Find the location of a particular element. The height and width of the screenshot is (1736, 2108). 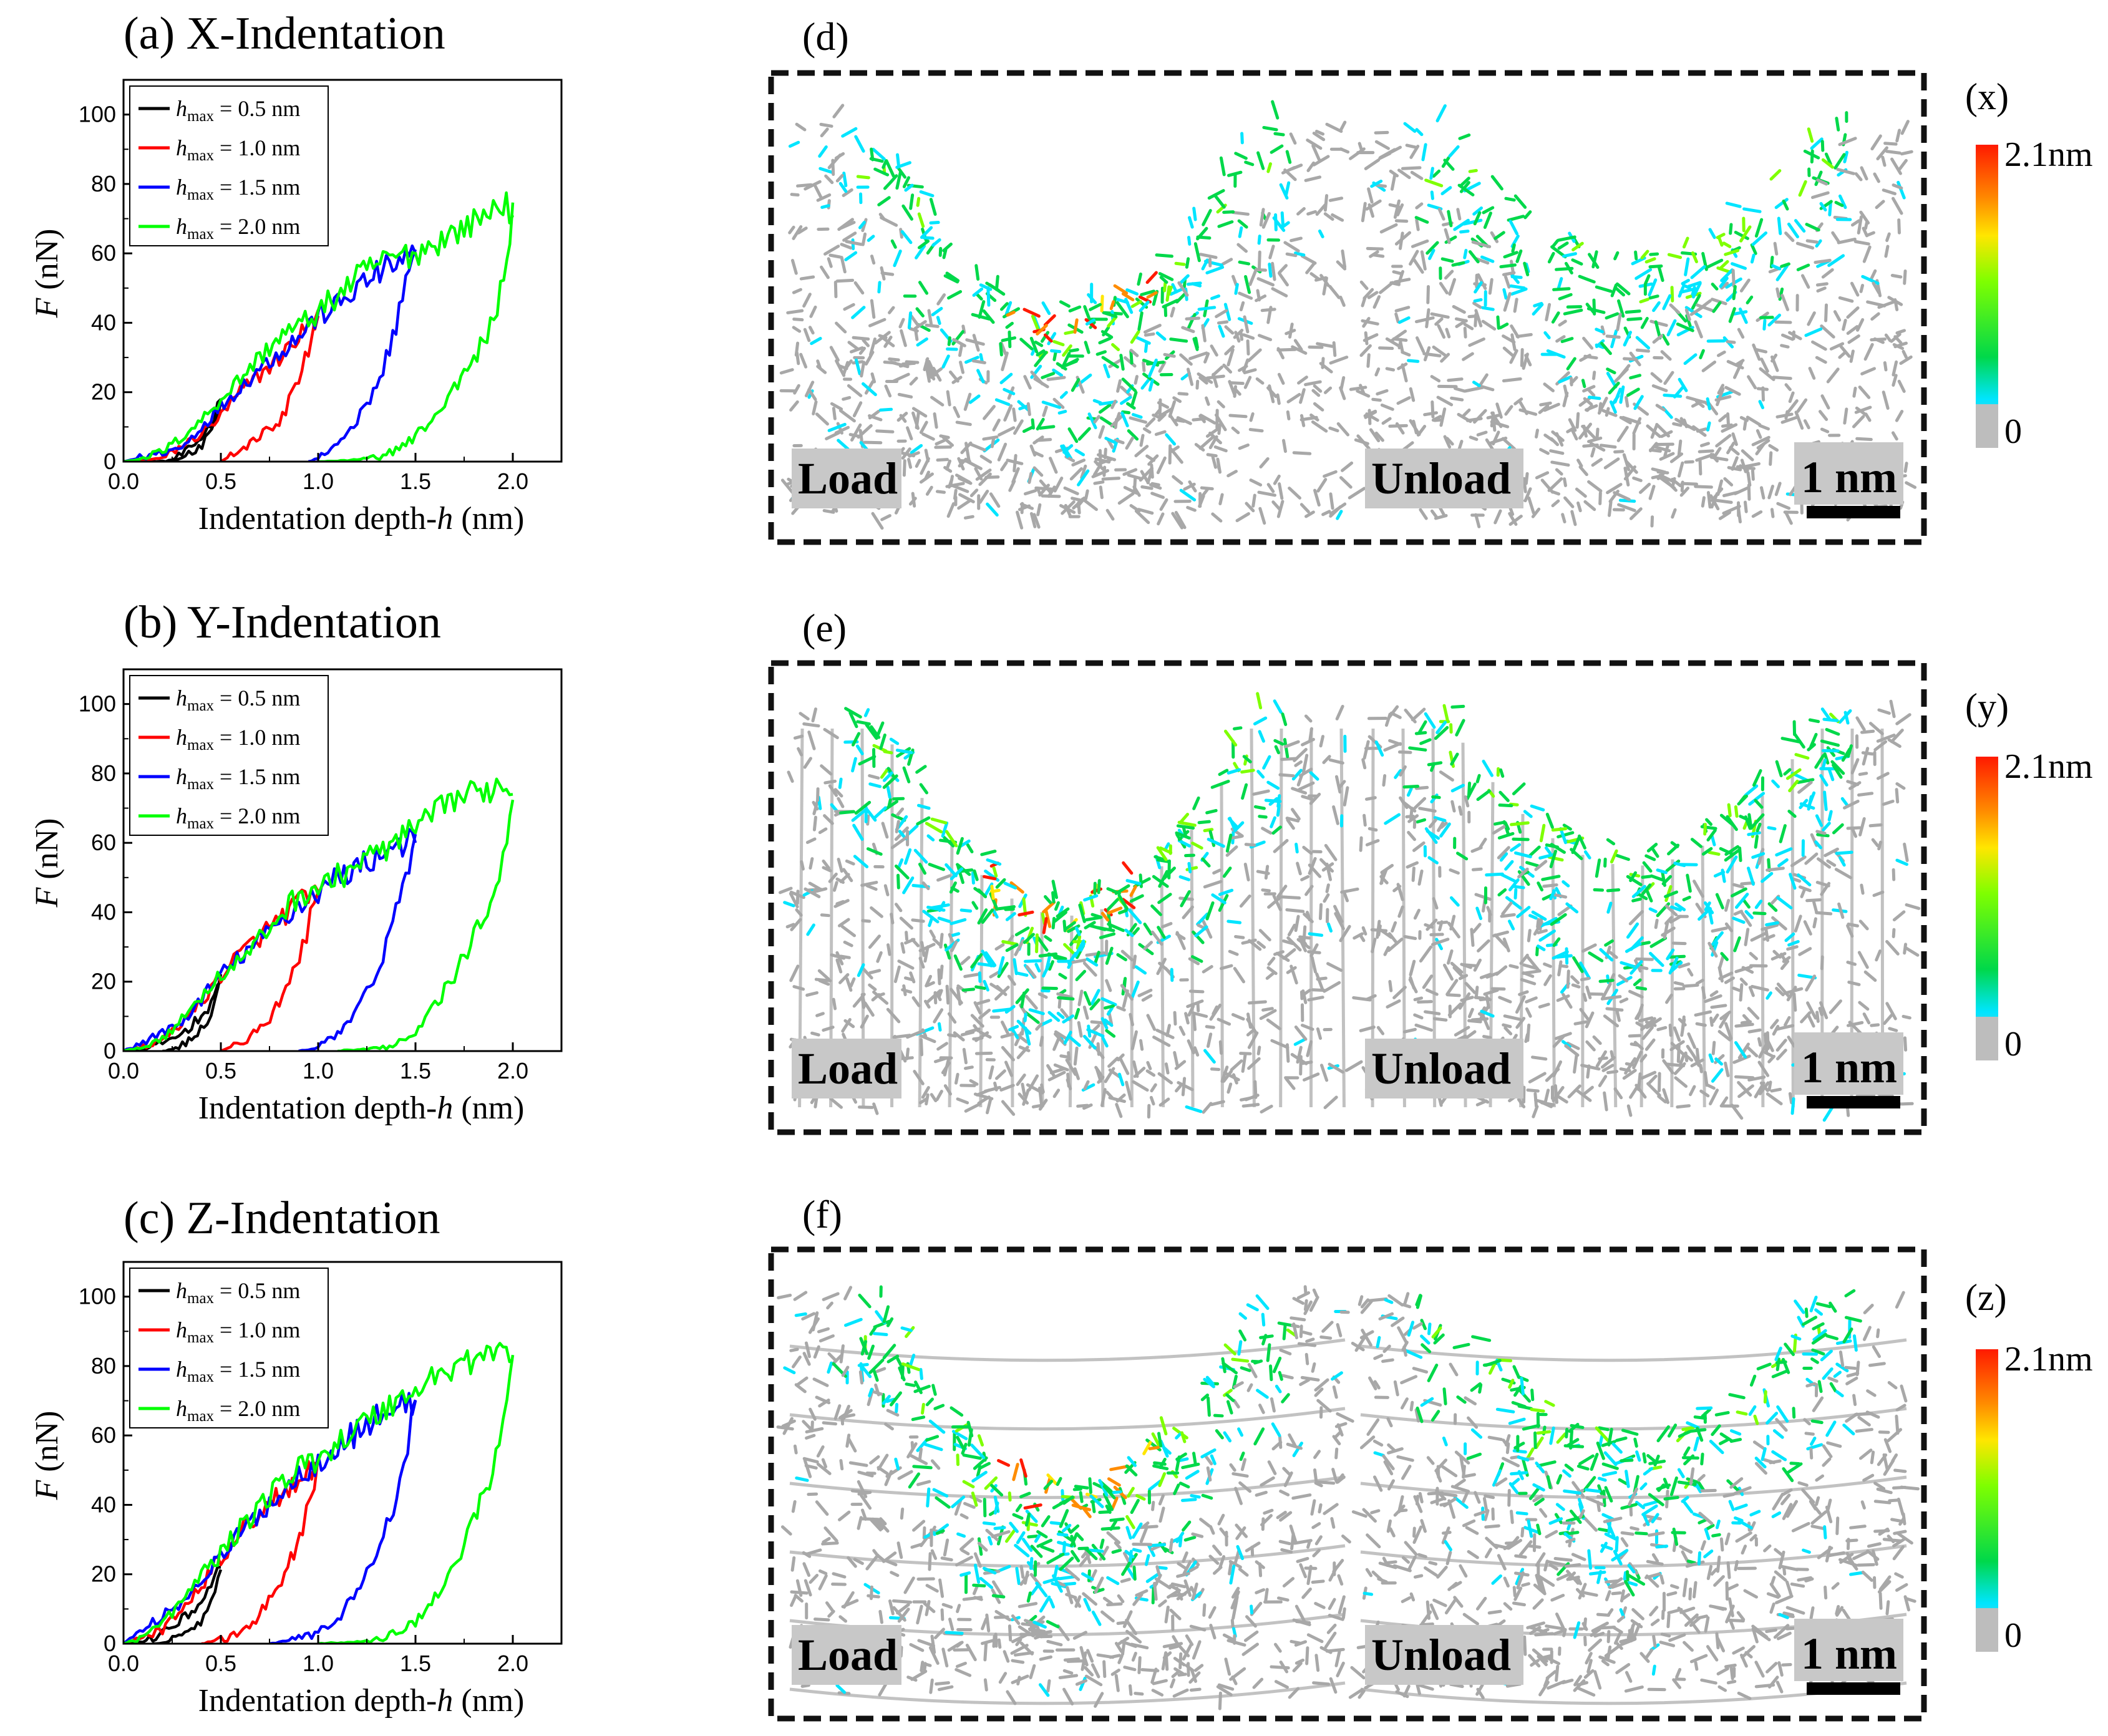

scale-bar-label: 1 nm is located at coordinates (1849, 477).